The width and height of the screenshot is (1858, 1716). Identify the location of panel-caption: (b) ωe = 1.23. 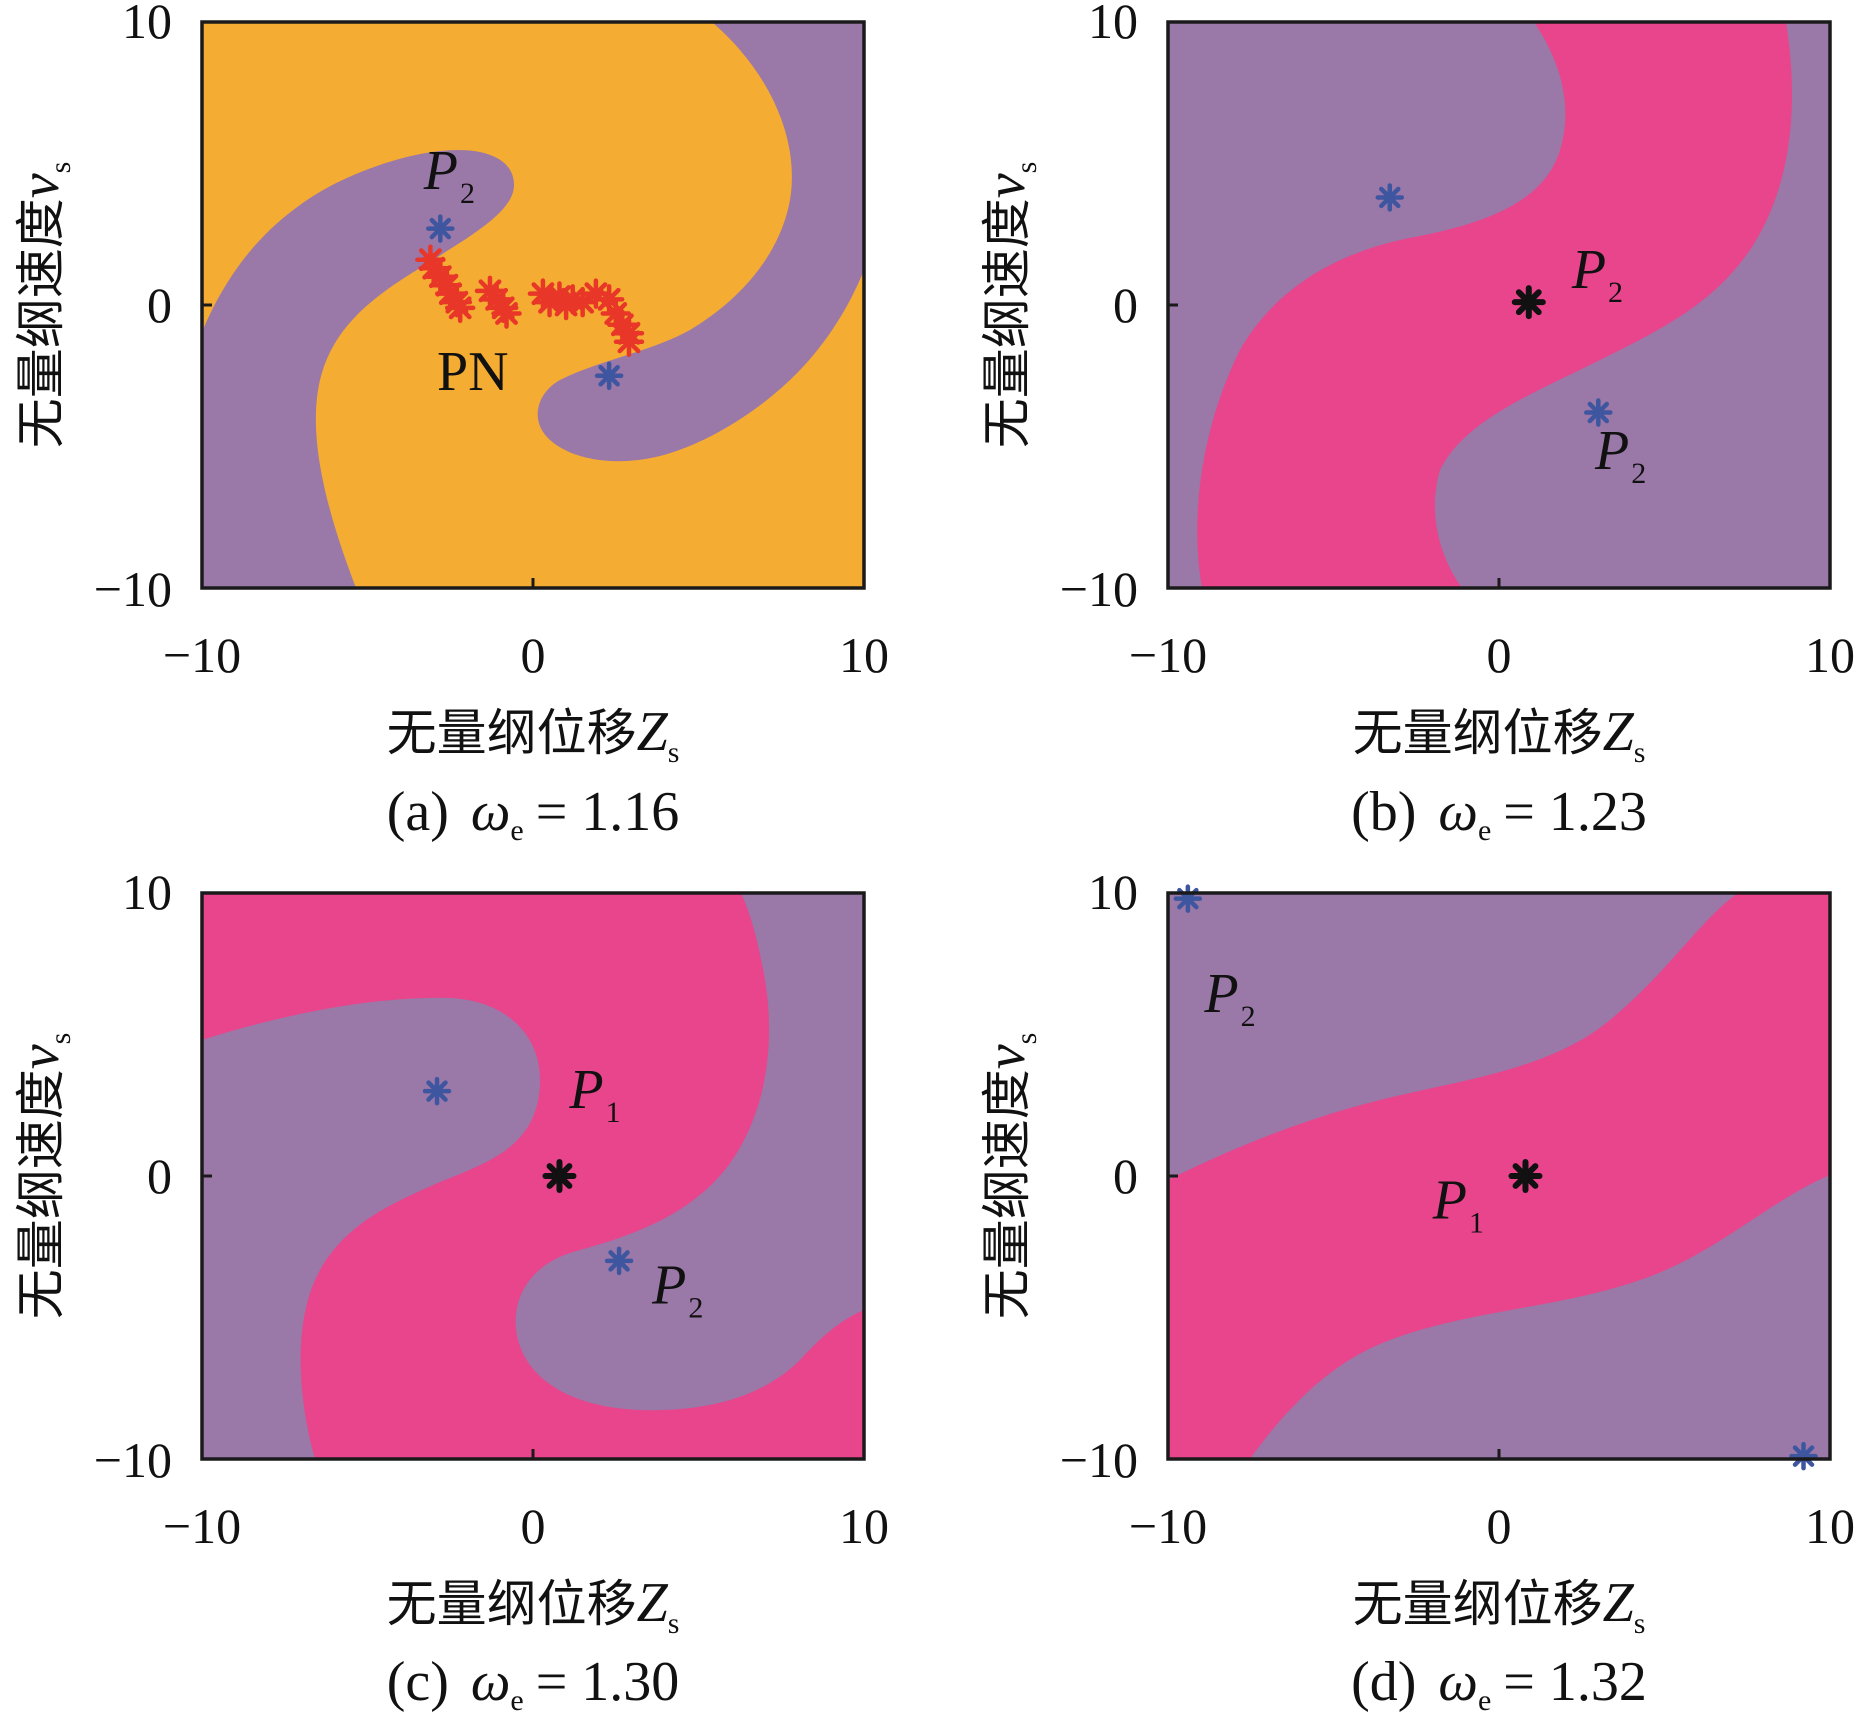
(1499, 814).